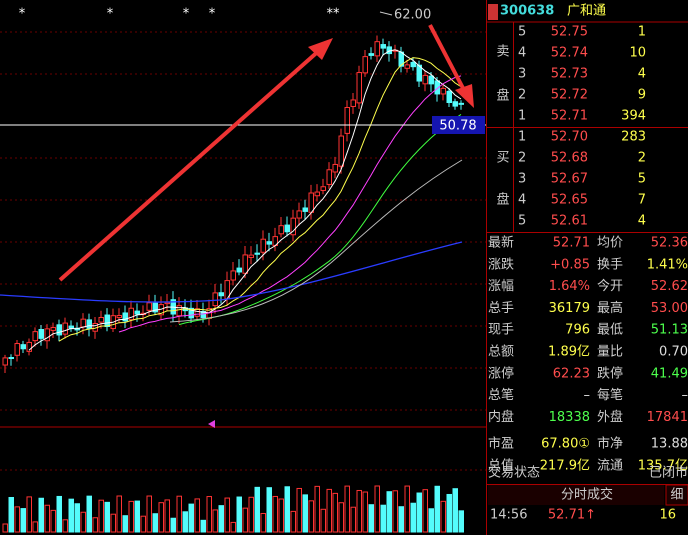  I want to click on sell-side: 盘, so click(502, 96).